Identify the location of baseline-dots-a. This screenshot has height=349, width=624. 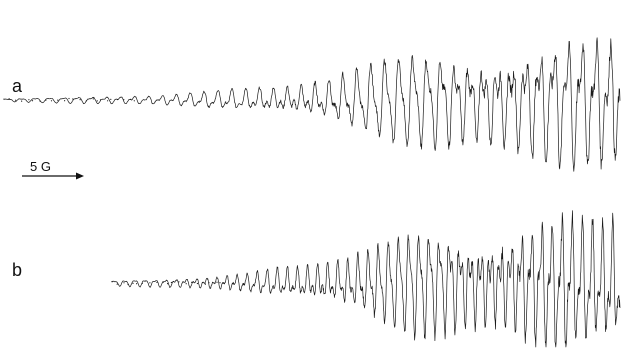
(69, 99).